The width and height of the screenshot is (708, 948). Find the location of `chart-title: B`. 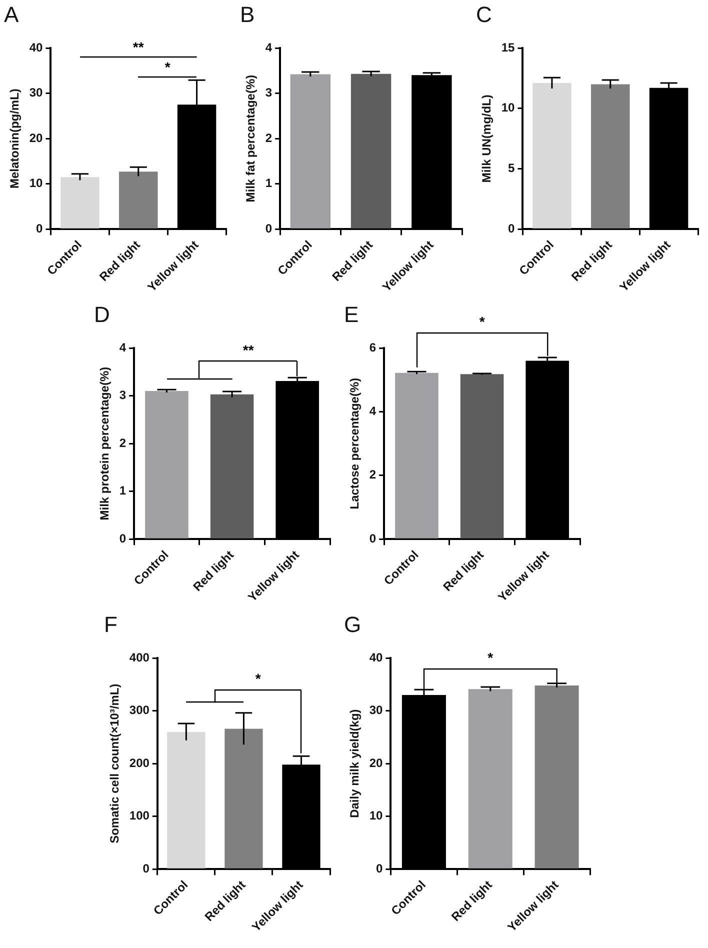

chart-title: B is located at coordinates (247, 15).